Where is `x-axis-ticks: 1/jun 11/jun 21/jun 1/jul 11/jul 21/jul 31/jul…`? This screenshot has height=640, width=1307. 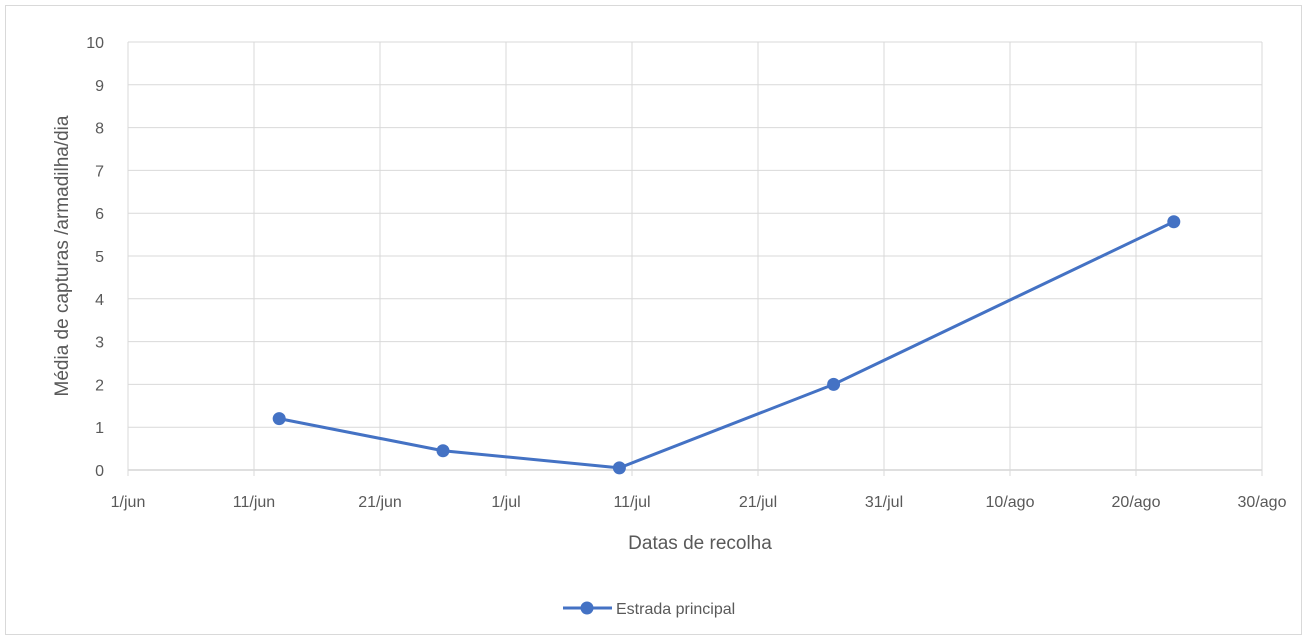 x-axis-ticks: 1/jun 11/jun 21/jun 1/jul 11/jul 21/jul 31/jul… is located at coordinates (699, 502).